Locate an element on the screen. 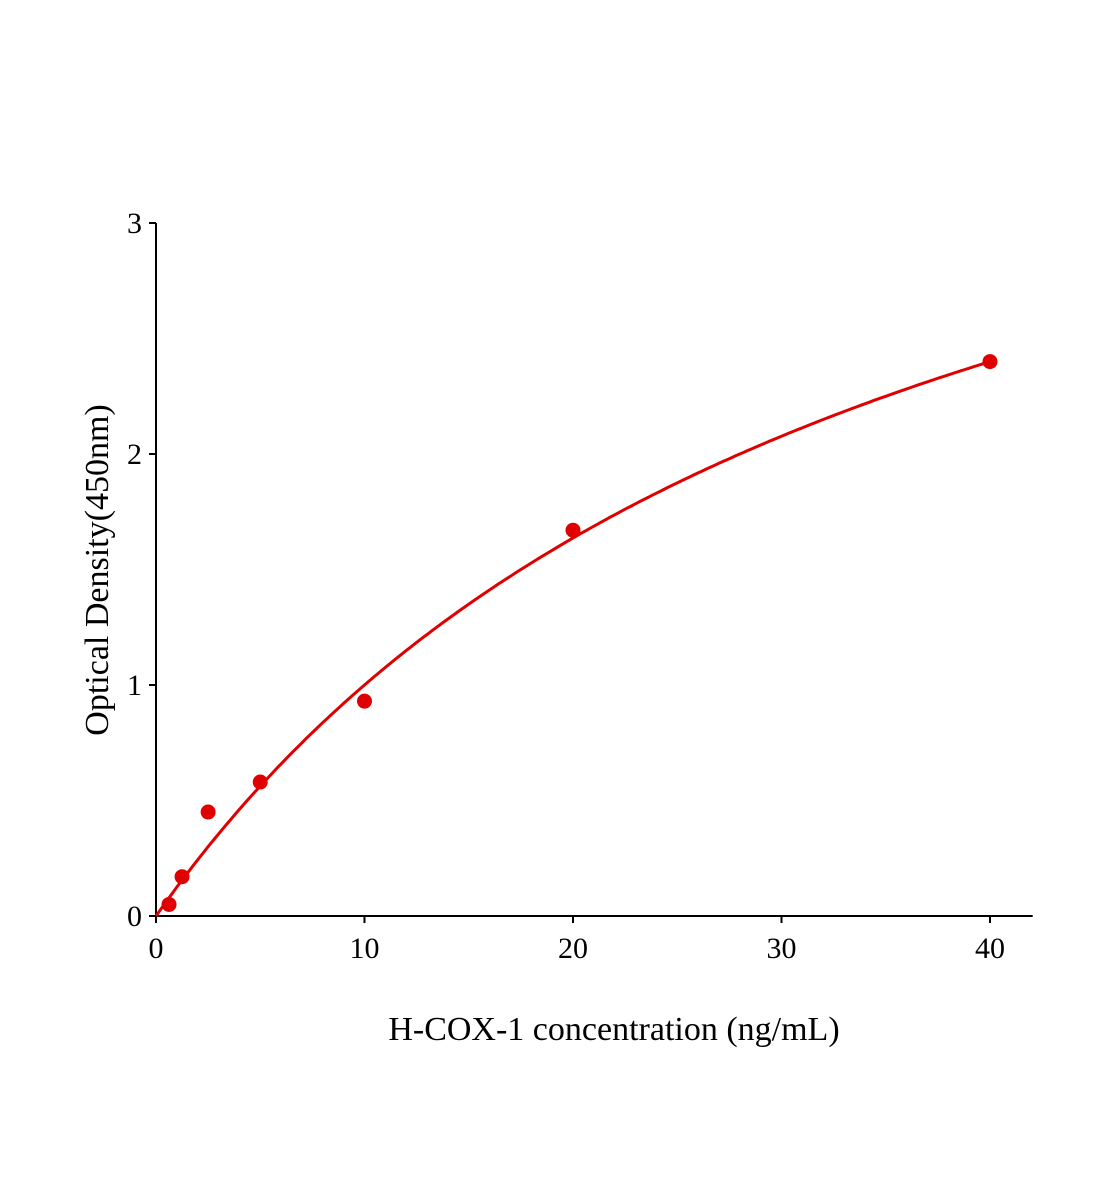 The height and width of the screenshot is (1200, 1104). y-tick-label: 2 is located at coordinates (134, 454).